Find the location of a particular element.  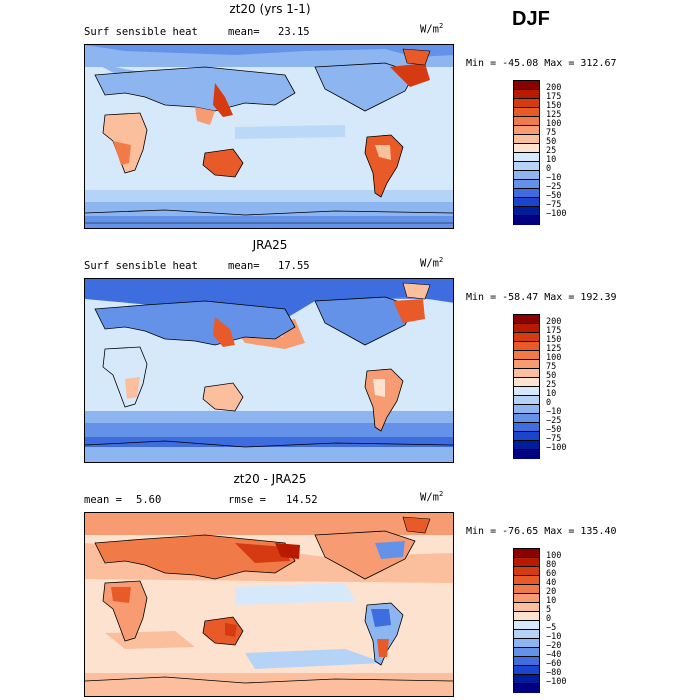

colorbar-tick-label: 25 is located at coordinates (551, 151).